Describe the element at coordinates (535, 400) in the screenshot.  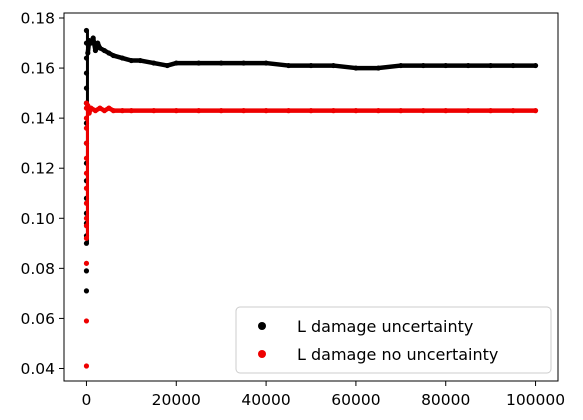
I see `x-tick-label: 100000` at that location.